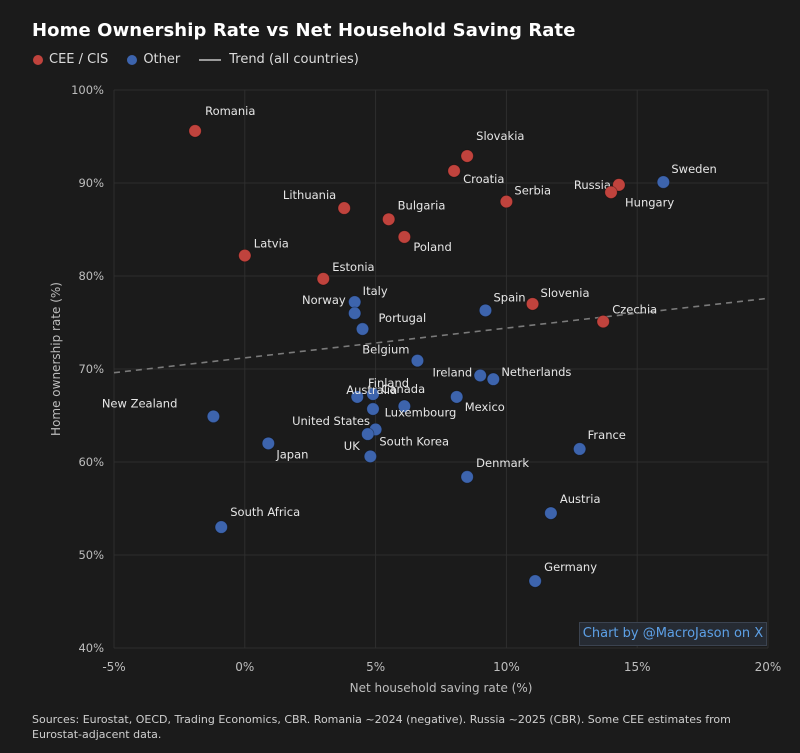 The width and height of the screenshot is (800, 753). I want to click on data-label: Russia, so click(592, 185).